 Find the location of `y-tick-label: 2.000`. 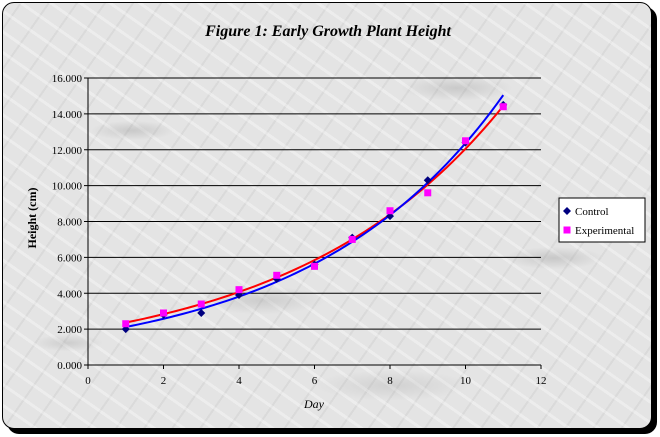

y-tick-label: 2.000 is located at coordinates (69, 330).